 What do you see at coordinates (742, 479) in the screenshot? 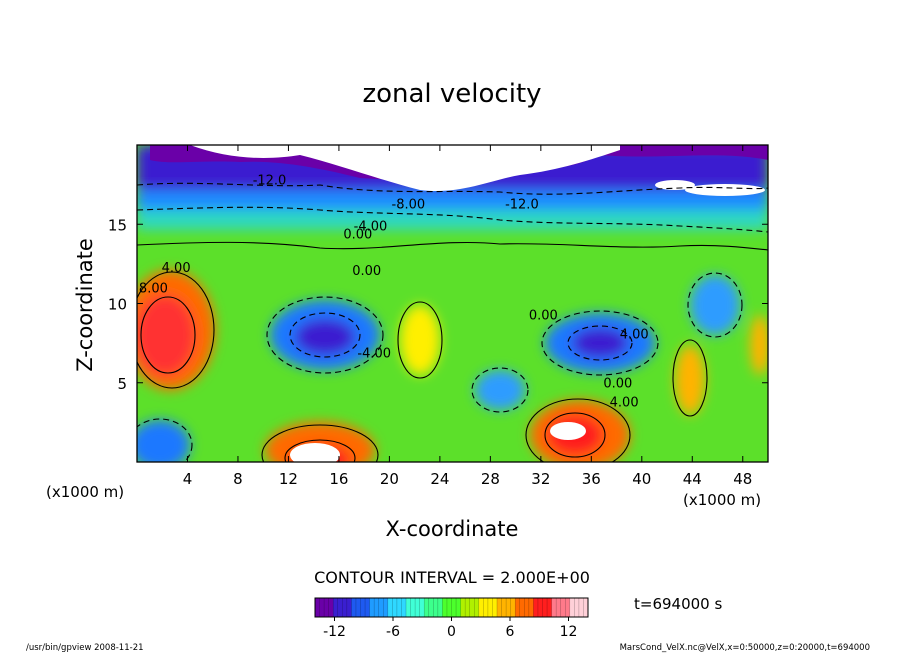
I see `x-tick-label: 48` at bounding box center [742, 479].